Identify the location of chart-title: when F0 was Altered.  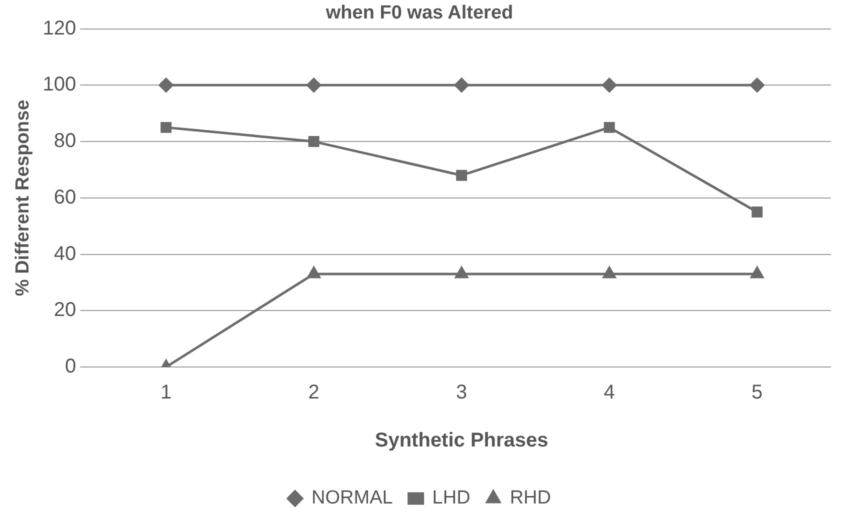
(419, 13).